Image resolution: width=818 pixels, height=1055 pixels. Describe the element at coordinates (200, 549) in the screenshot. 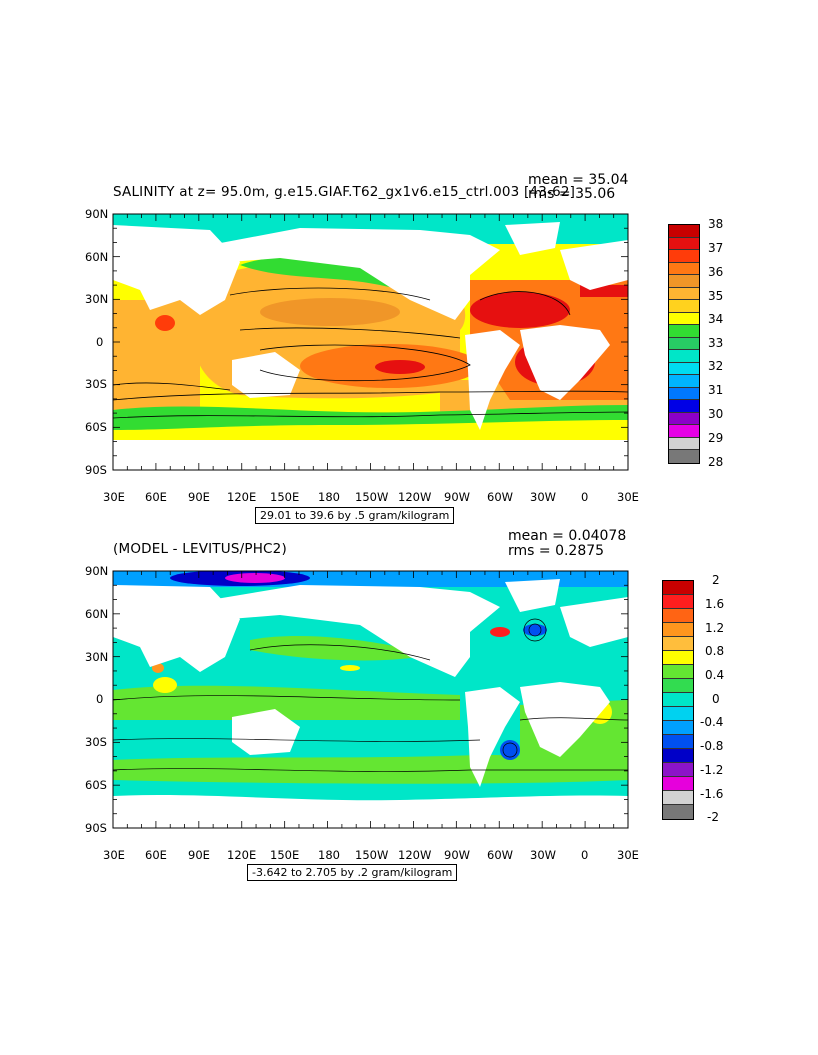

I see `panel-title: (MODEL - LEVITUS/PHC2)` at that location.